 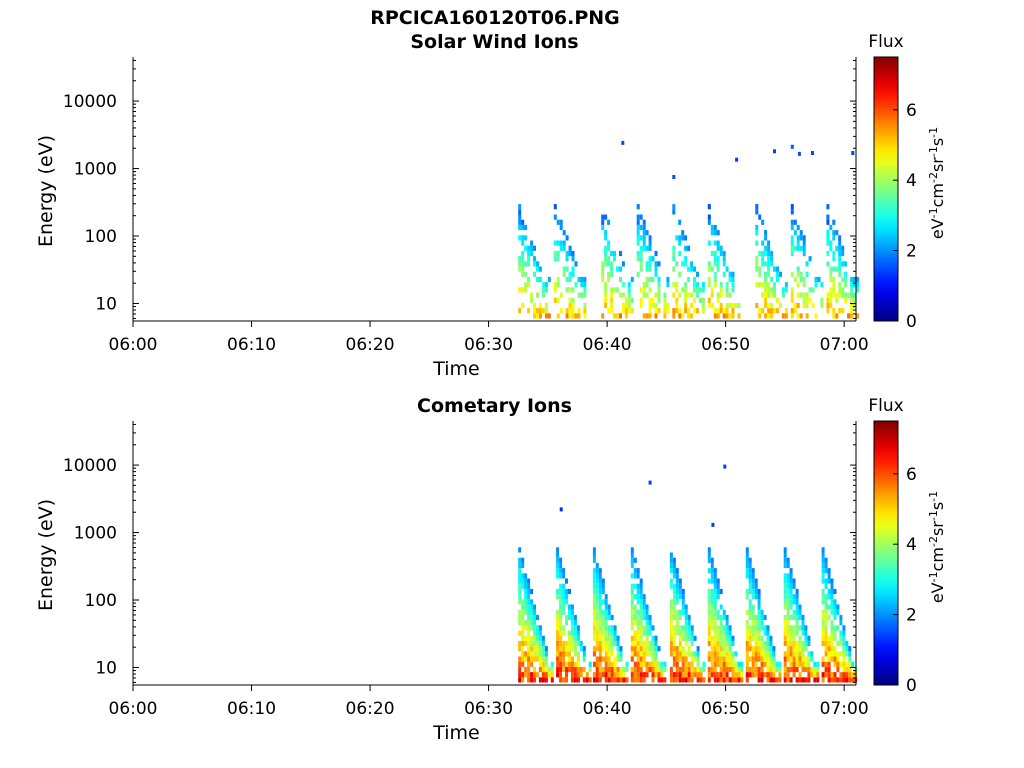 What do you see at coordinates (844, 709) in the screenshot?
I see `x-tick-label: 07:00` at bounding box center [844, 709].